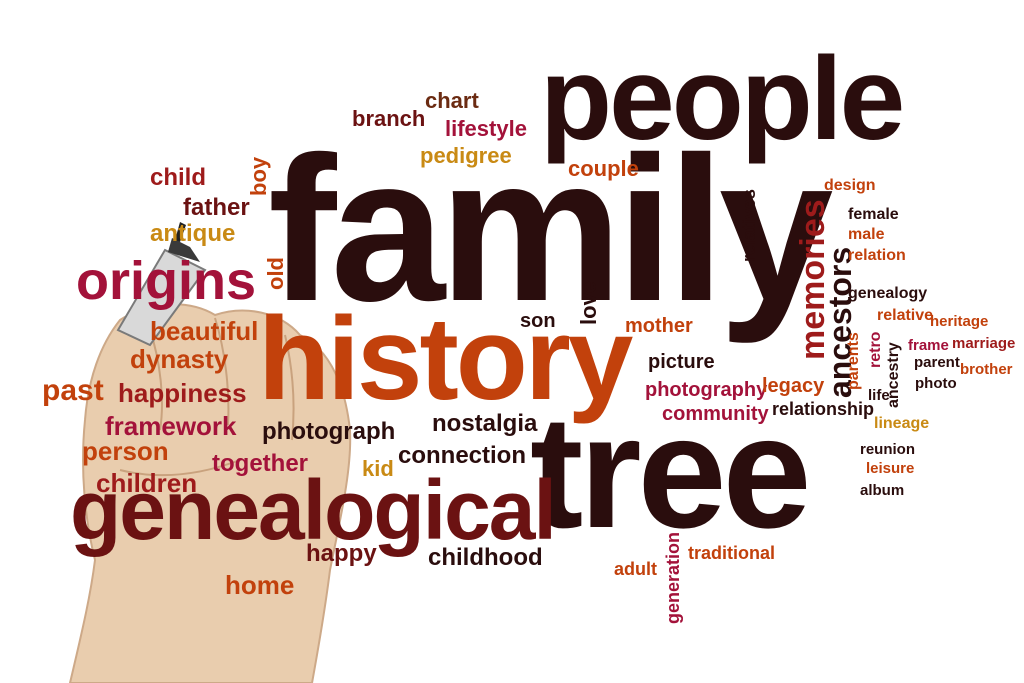  What do you see at coordinates (793, 386) in the screenshot?
I see `word-legacy: legacy` at bounding box center [793, 386].